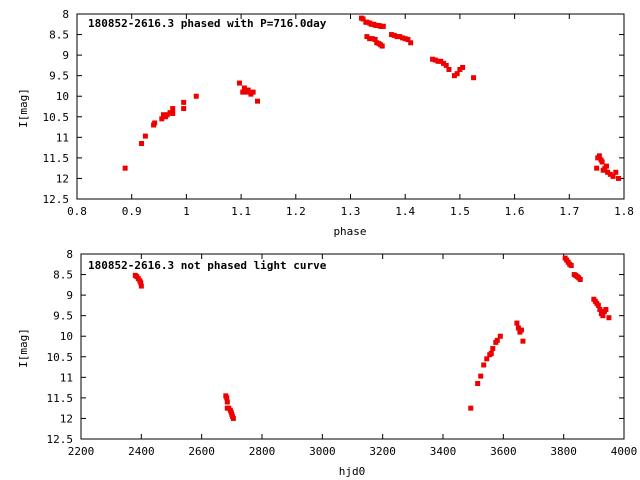 This screenshot has width=640, height=480. I want to click on y-tick-label: 9.5, so click(59, 76).